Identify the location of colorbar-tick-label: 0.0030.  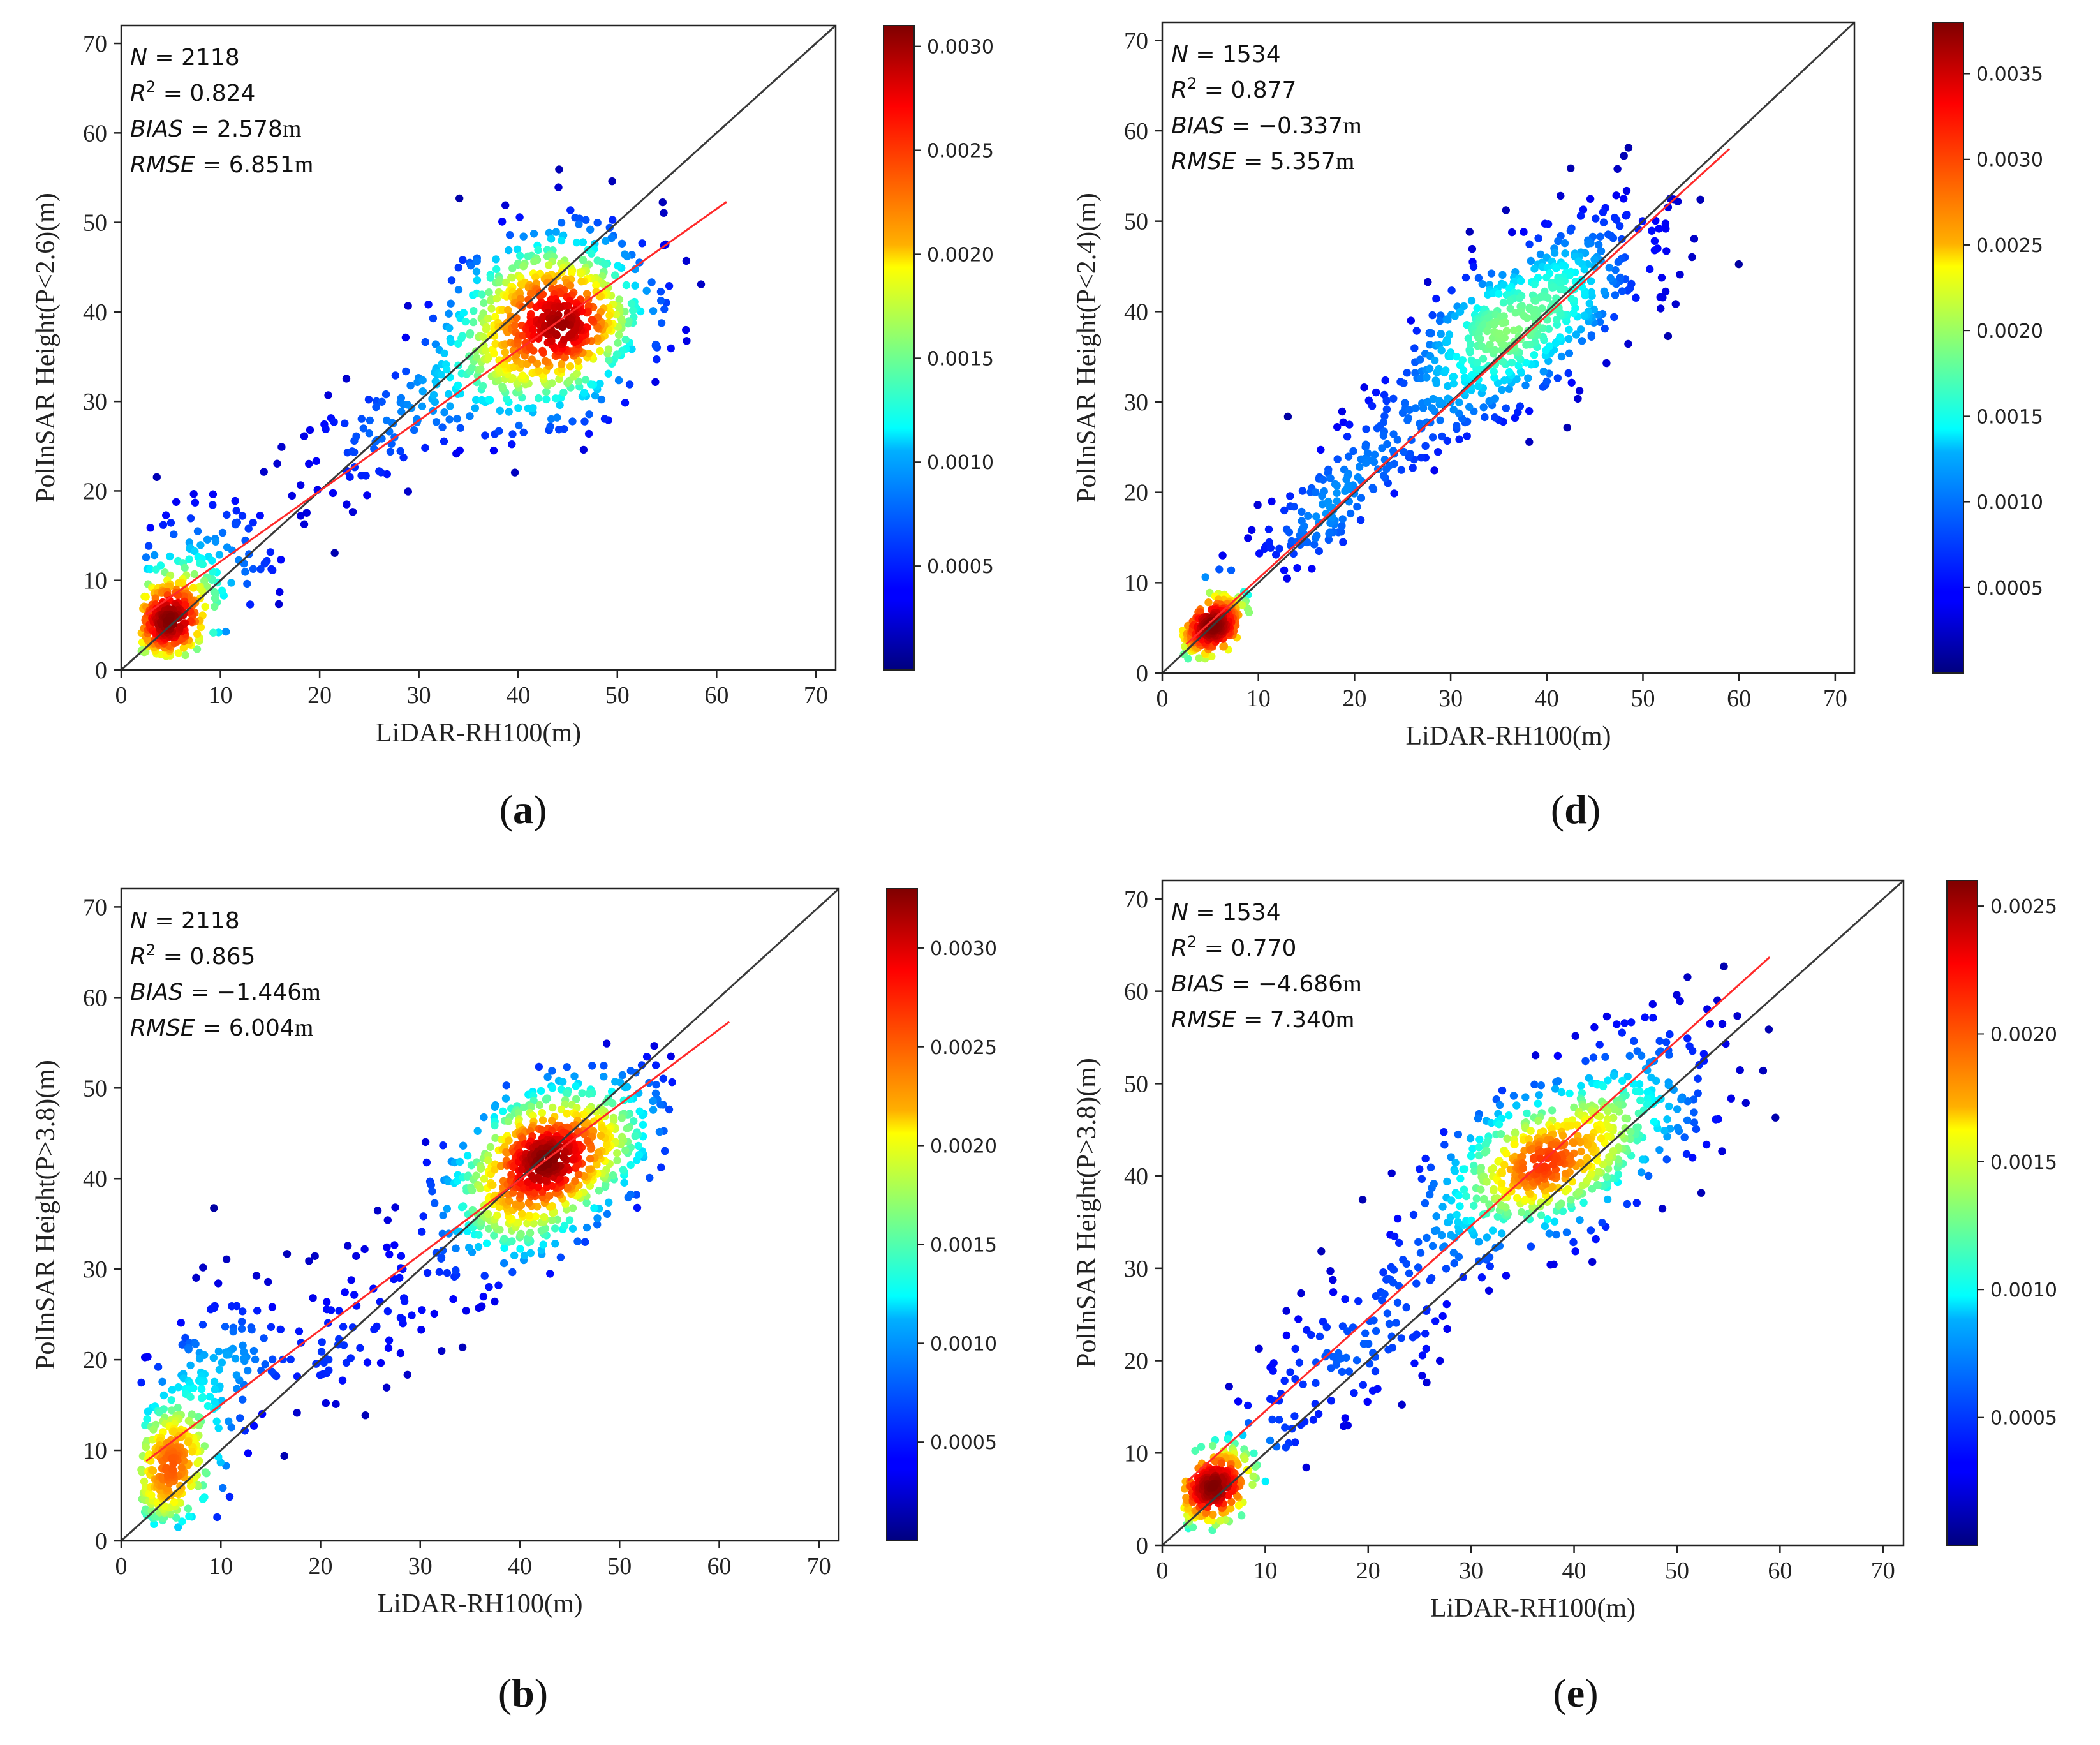
(961, 47).